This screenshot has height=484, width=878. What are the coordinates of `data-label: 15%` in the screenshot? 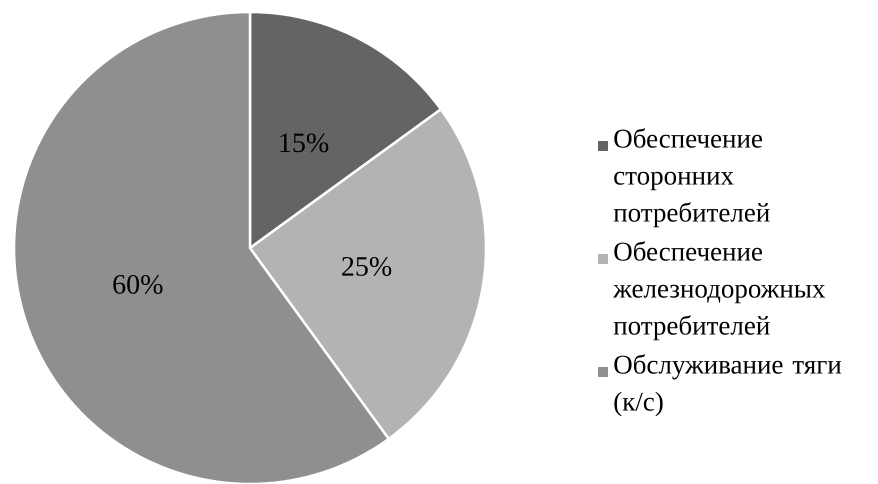 It's located at (304, 142).